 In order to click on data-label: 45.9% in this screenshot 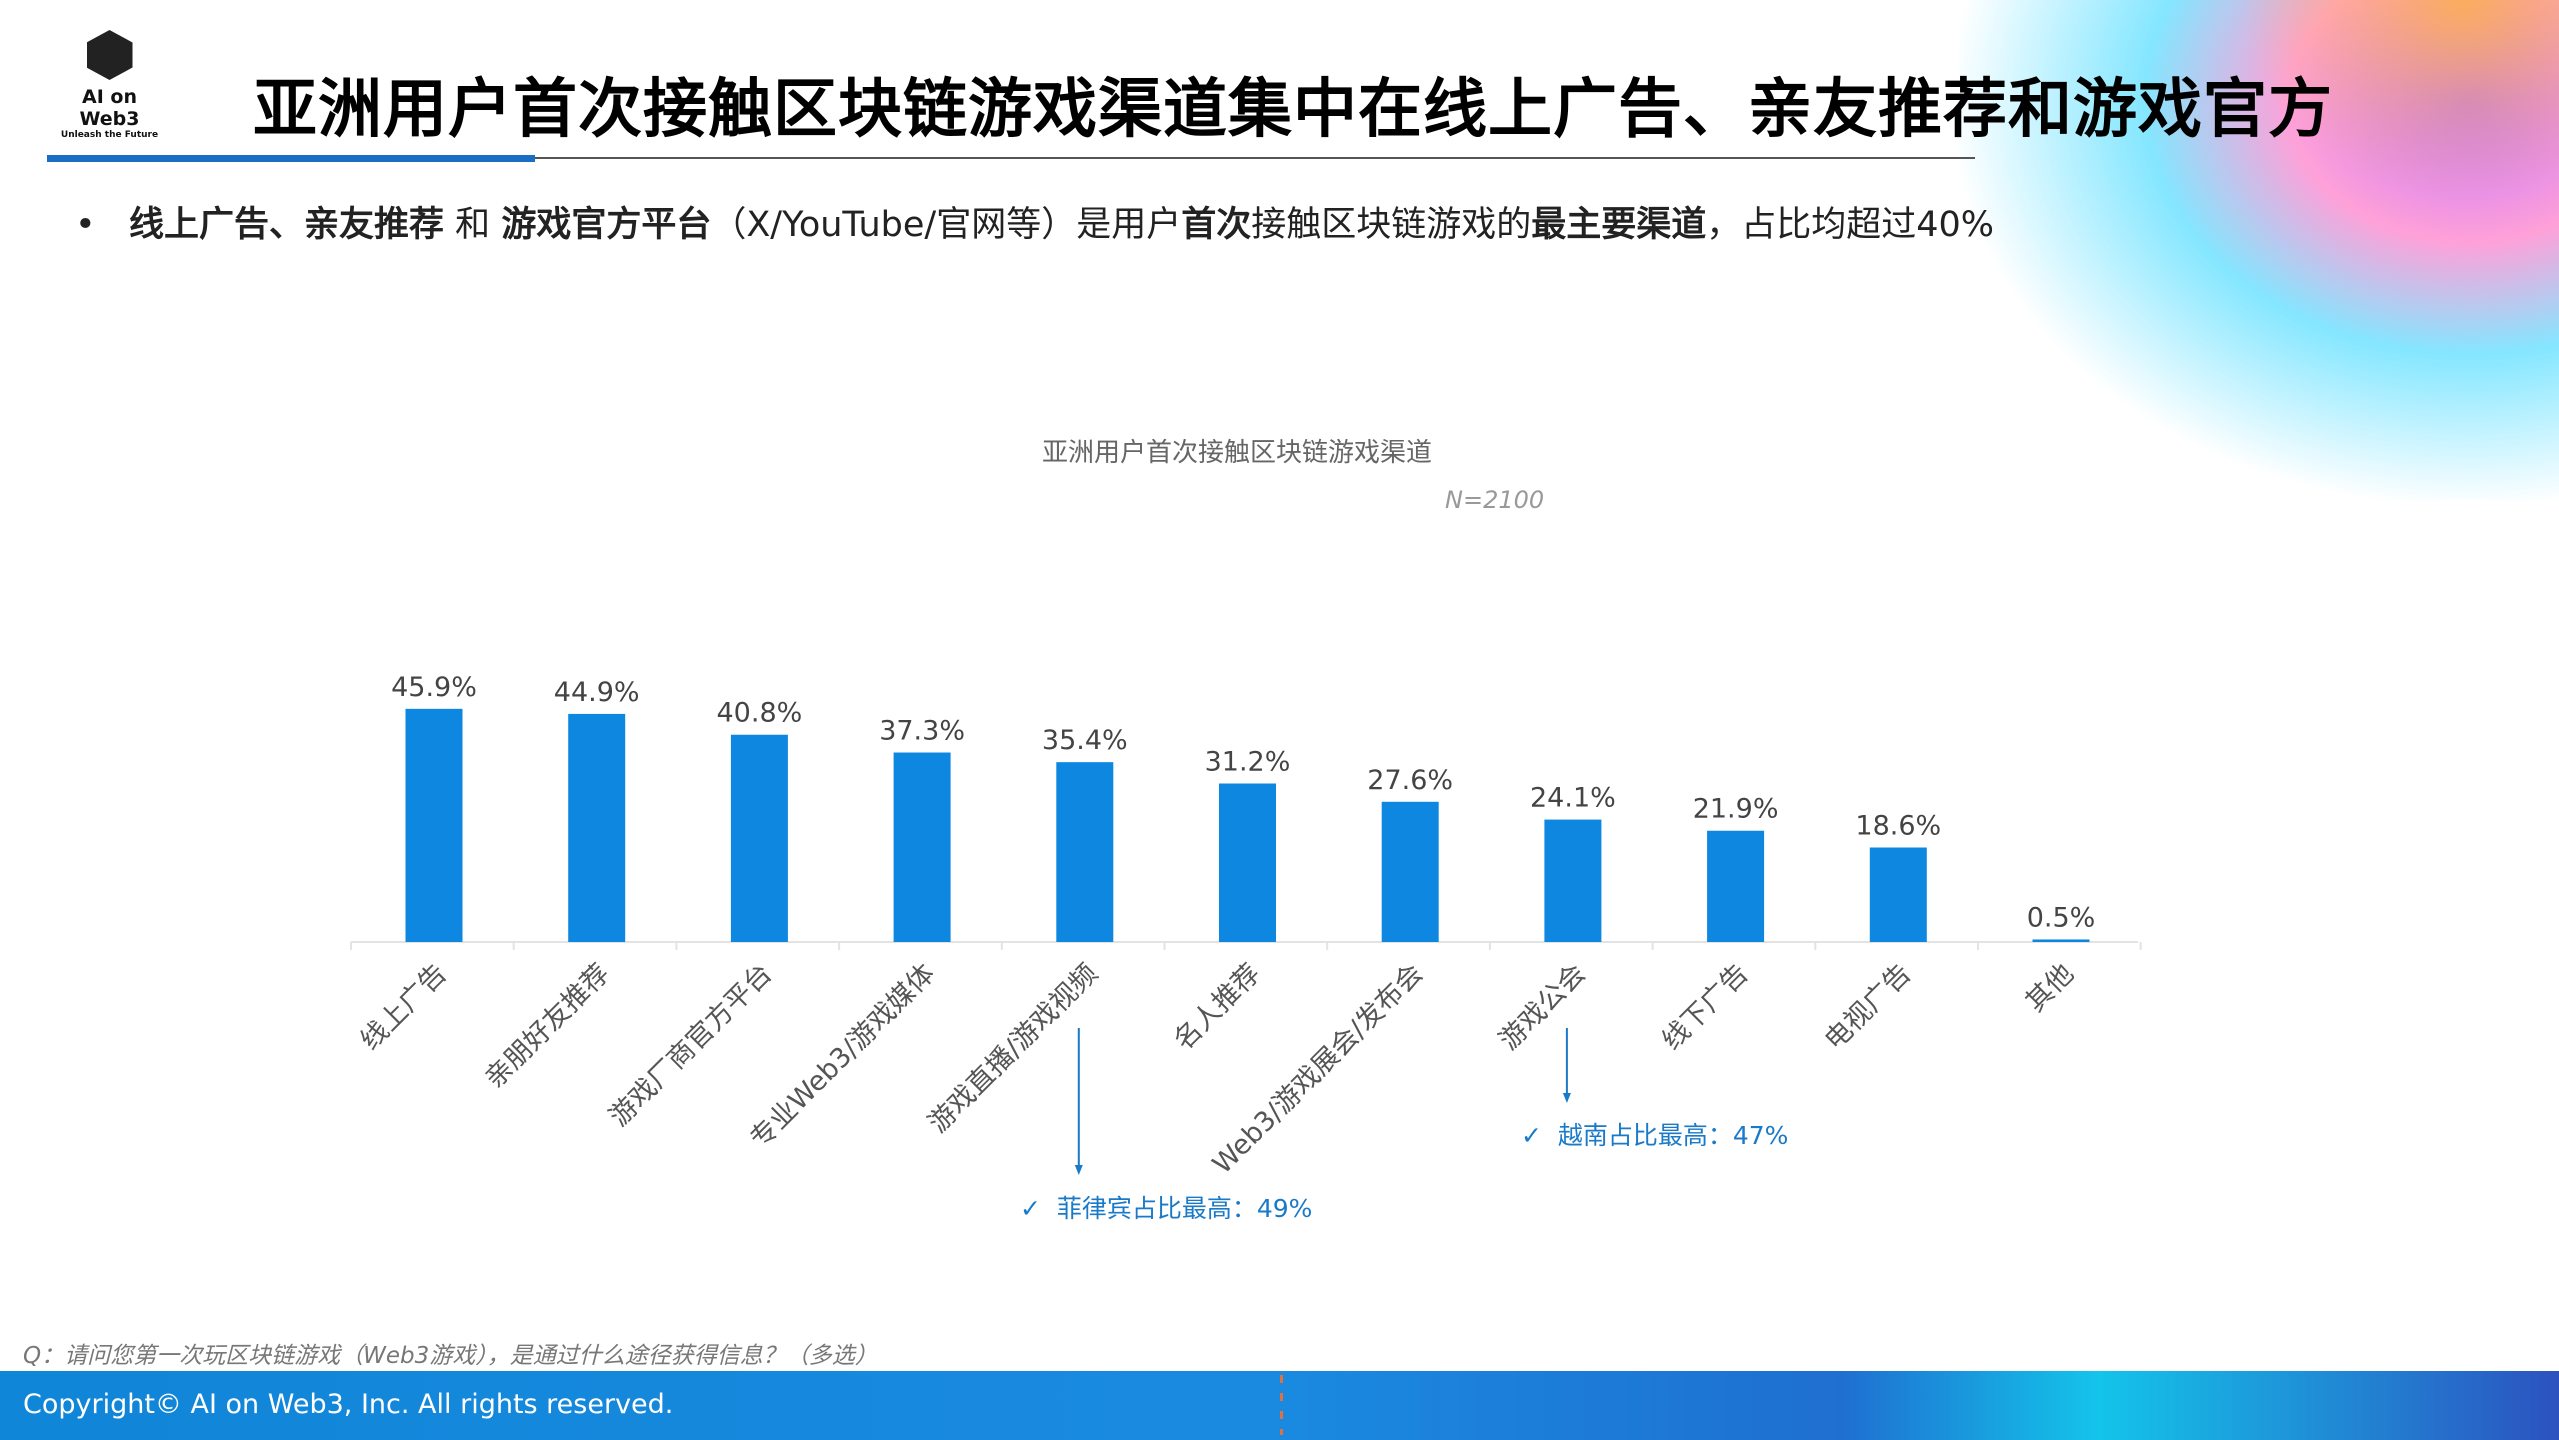, I will do `click(434, 687)`.